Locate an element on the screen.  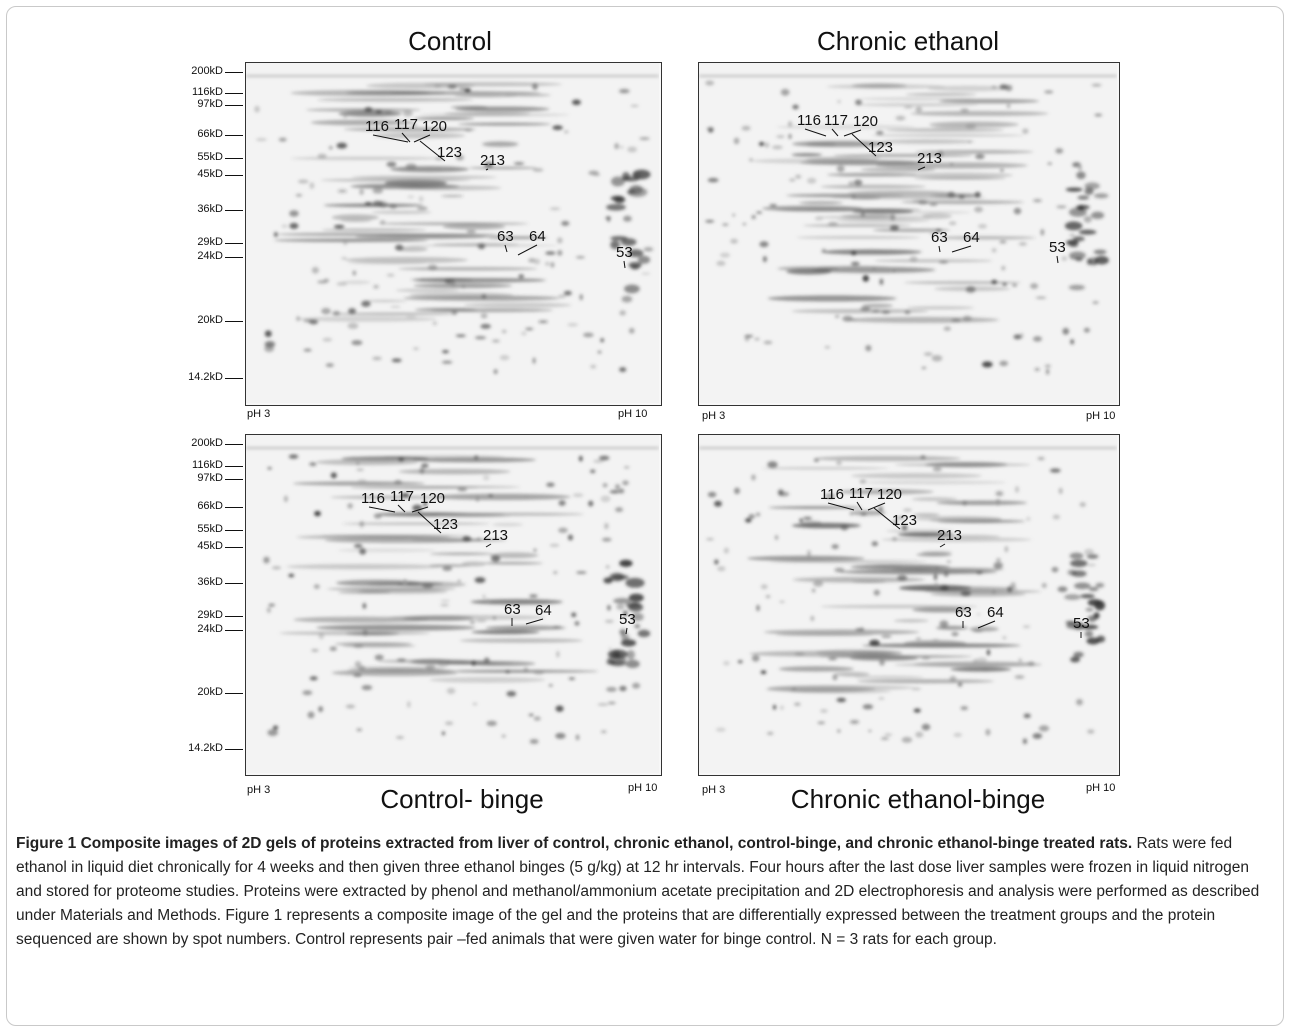
gel-chronic-ethanol is located at coordinates (909, 234).